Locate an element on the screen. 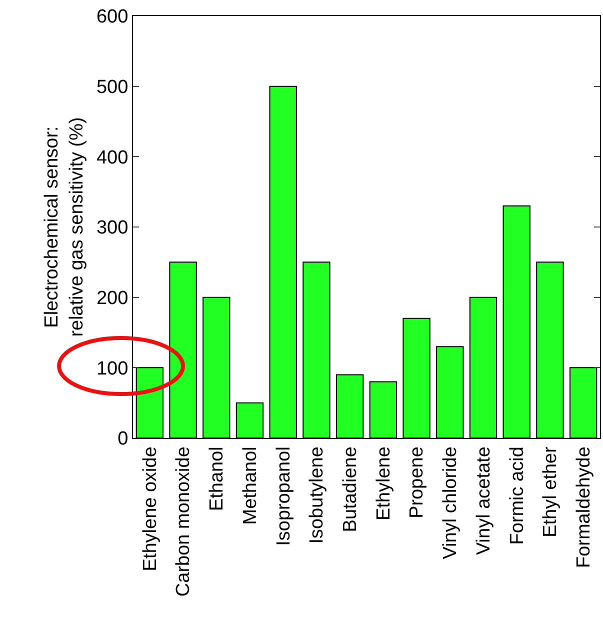  y-tick-label: 0 is located at coordinates (123, 439).